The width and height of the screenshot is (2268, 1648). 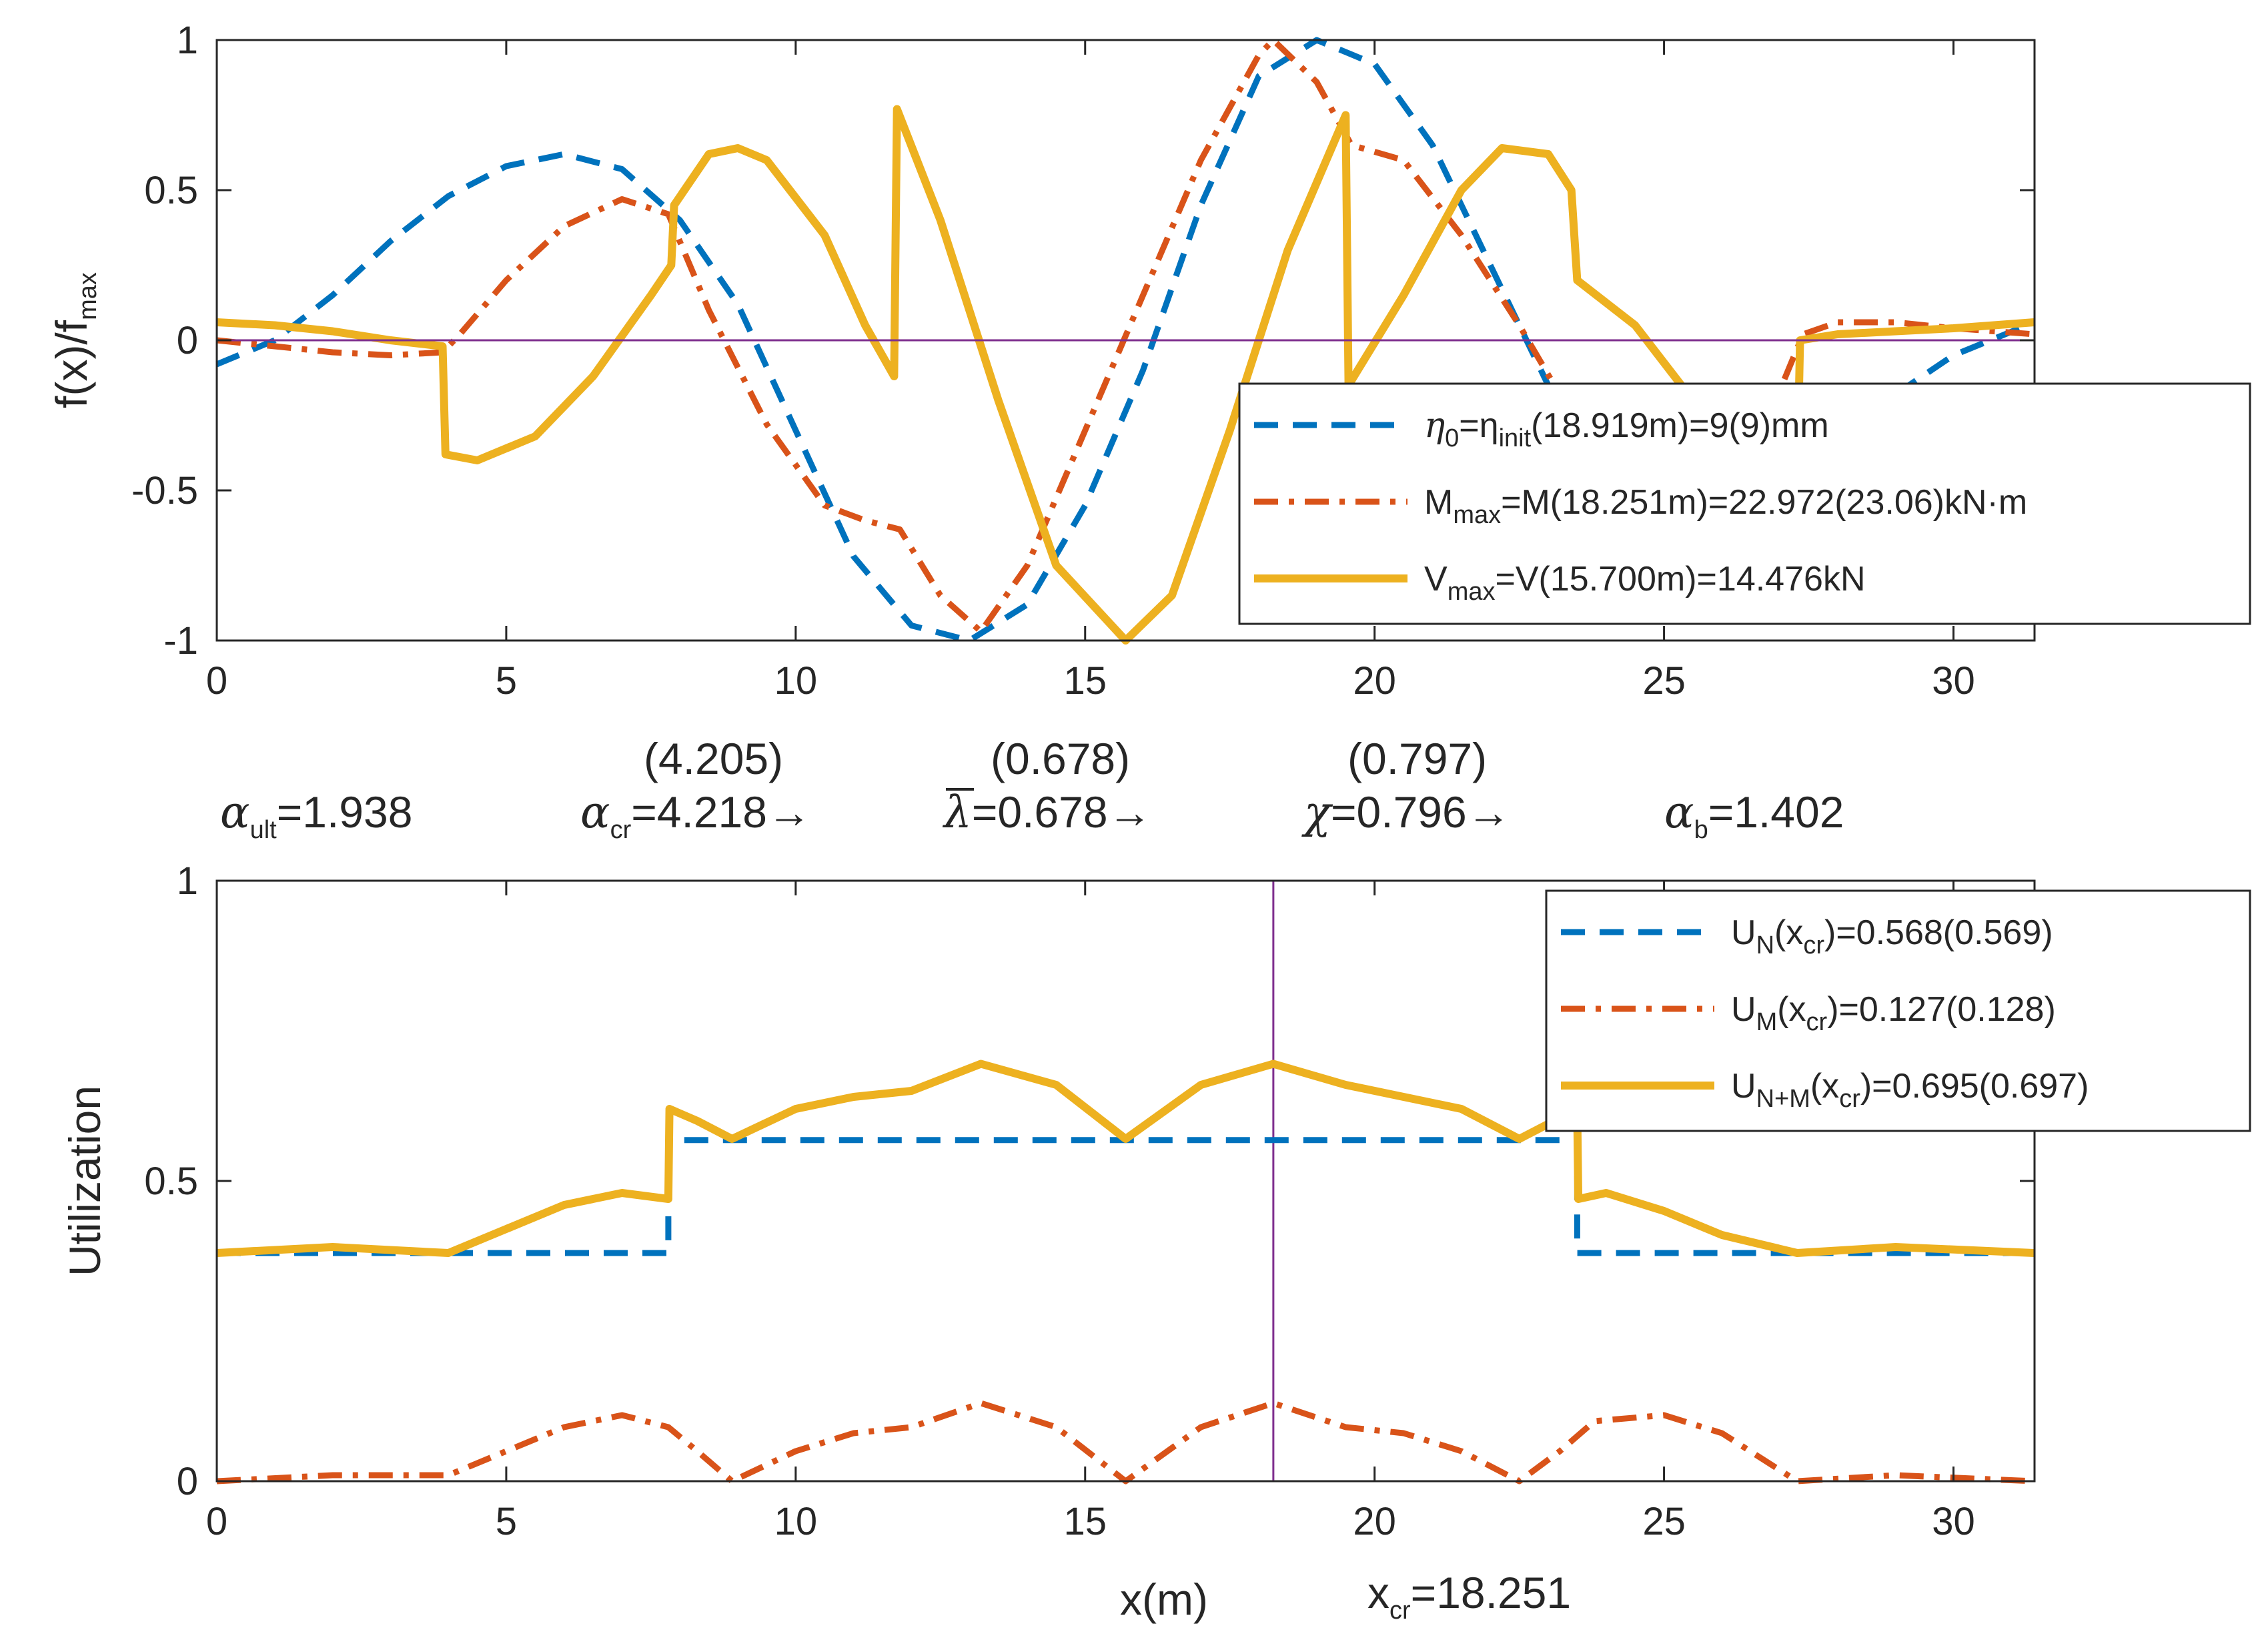 What do you see at coordinates (217, 681) in the screenshot?
I see `top-xtick-label: 0` at bounding box center [217, 681].